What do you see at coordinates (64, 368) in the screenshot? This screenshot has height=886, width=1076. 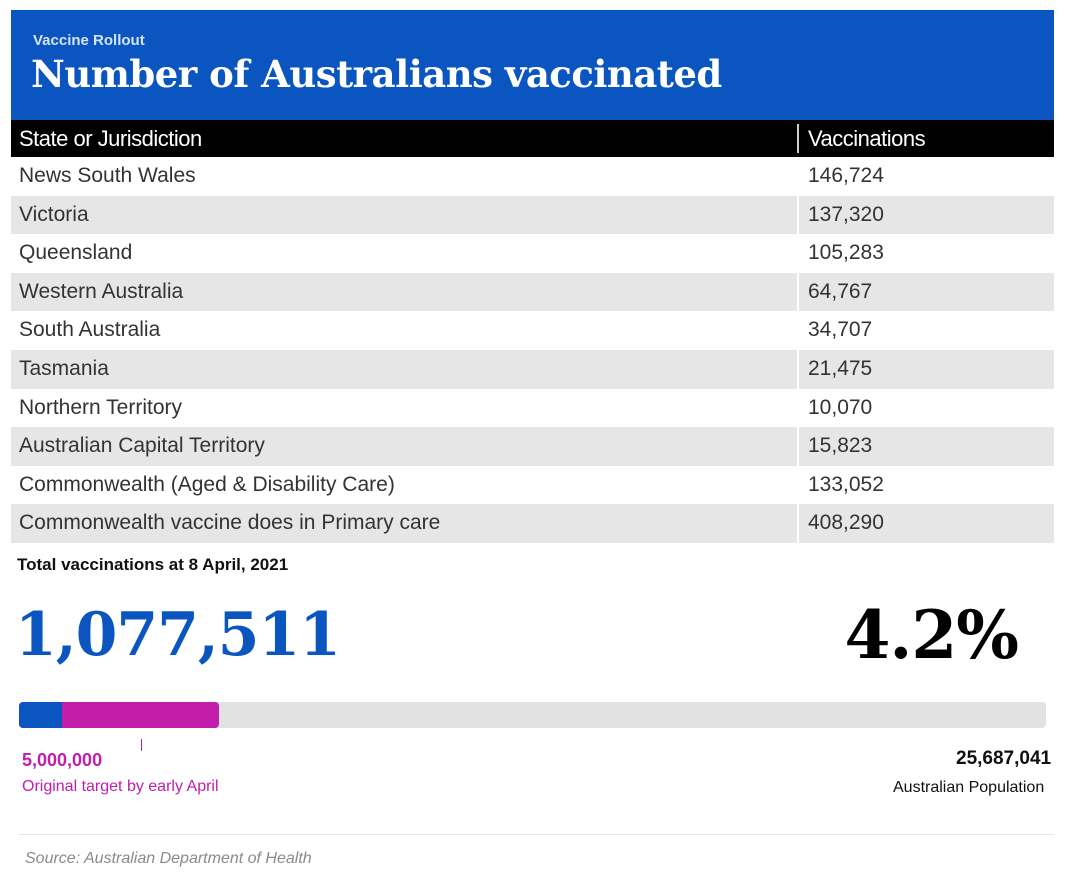 I see `cell-state: Tasmania` at bounding box center [64, 368].